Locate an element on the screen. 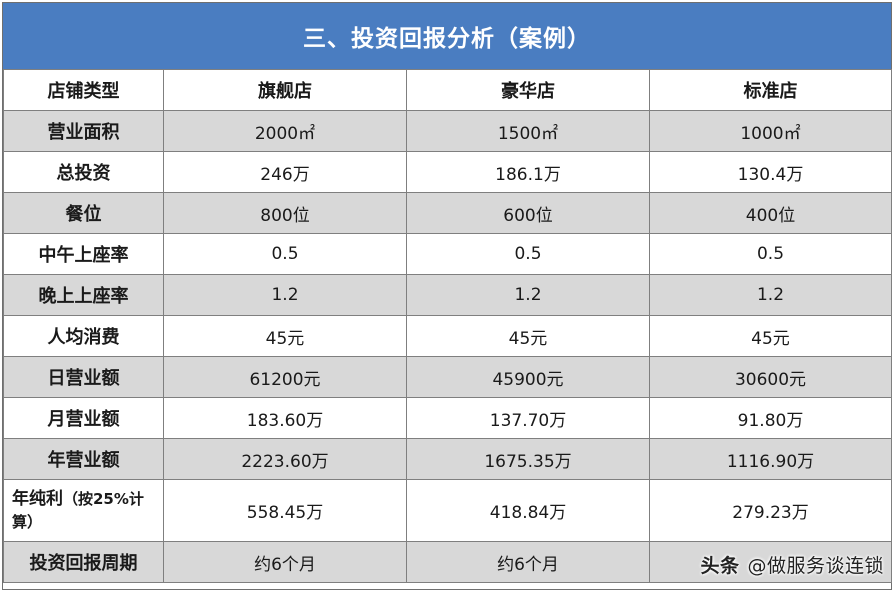 This screenshot has height=590, width=896. table-cell: 1675.35万 is located at coordinates (528, 459).